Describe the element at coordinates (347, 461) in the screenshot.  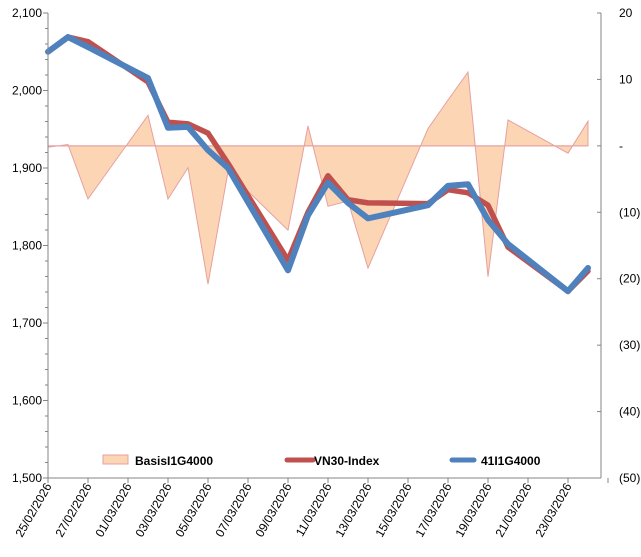
I see `legend-label-vn30: VN30-Index` at that location.